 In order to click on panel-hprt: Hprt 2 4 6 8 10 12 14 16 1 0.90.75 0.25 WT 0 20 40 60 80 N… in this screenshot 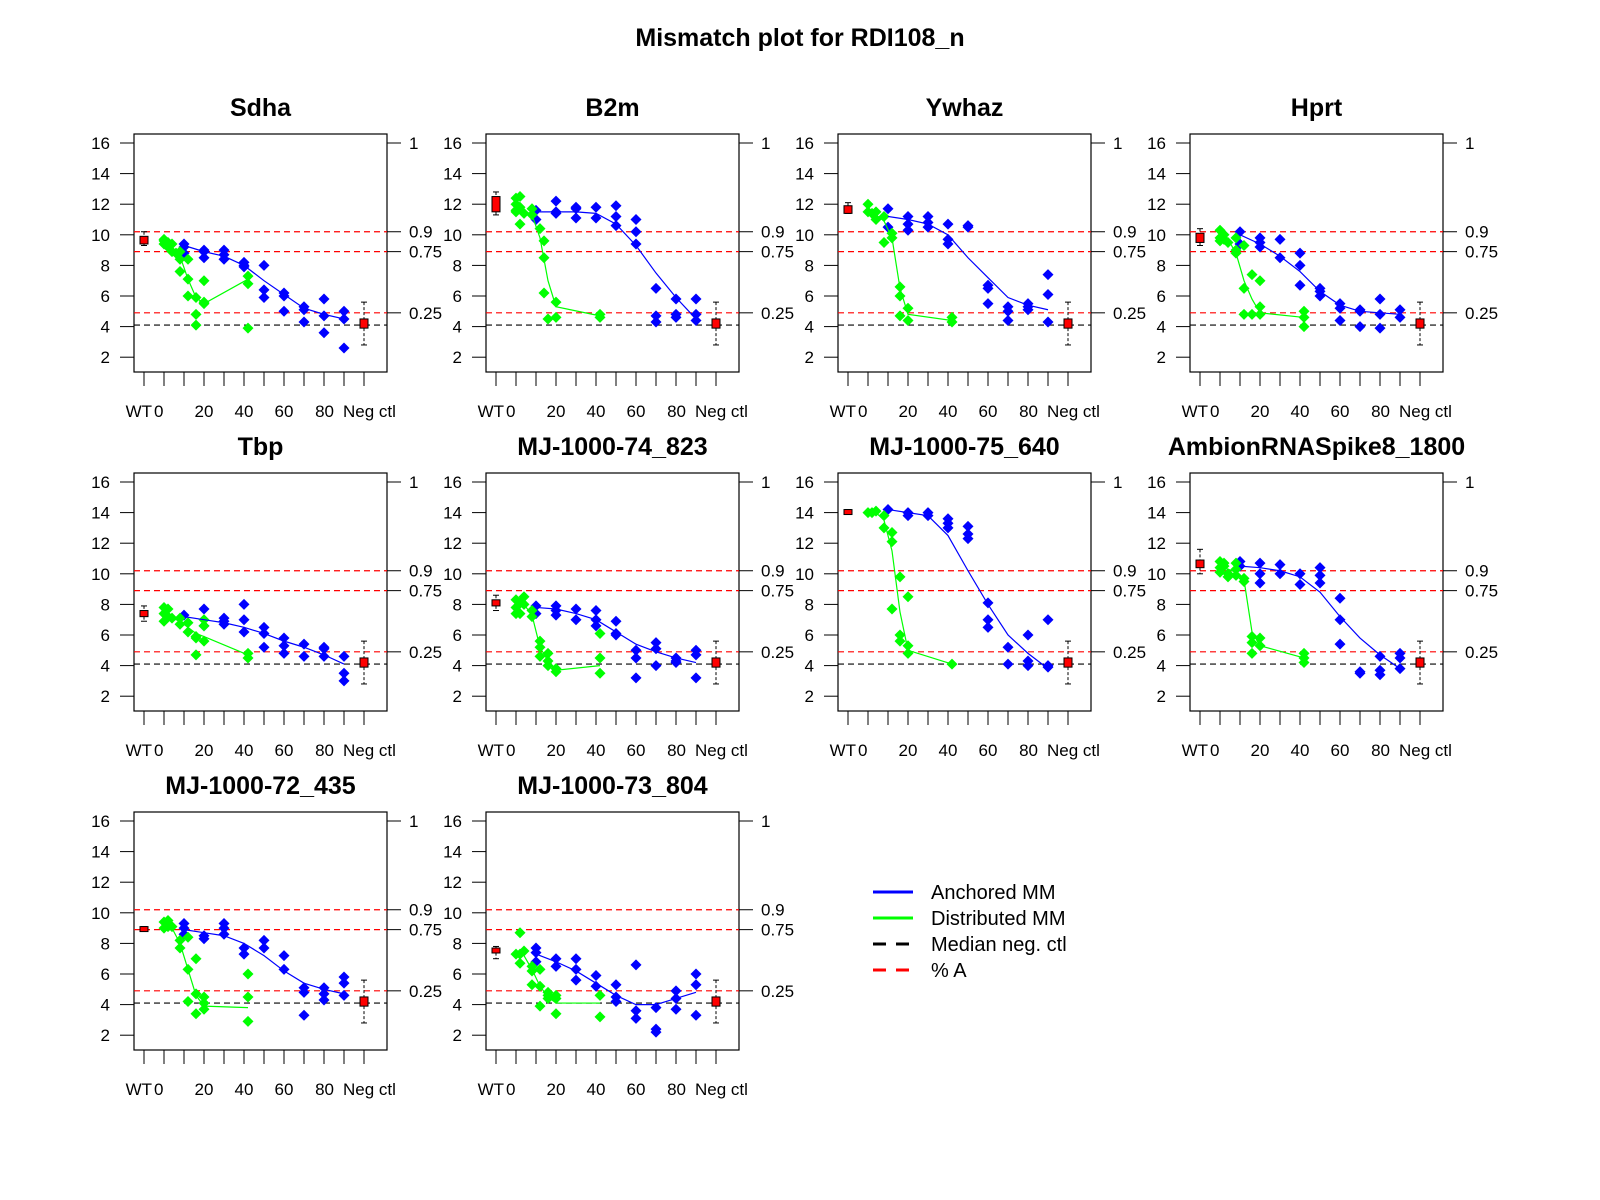, I will do `click(1322, 257)`.